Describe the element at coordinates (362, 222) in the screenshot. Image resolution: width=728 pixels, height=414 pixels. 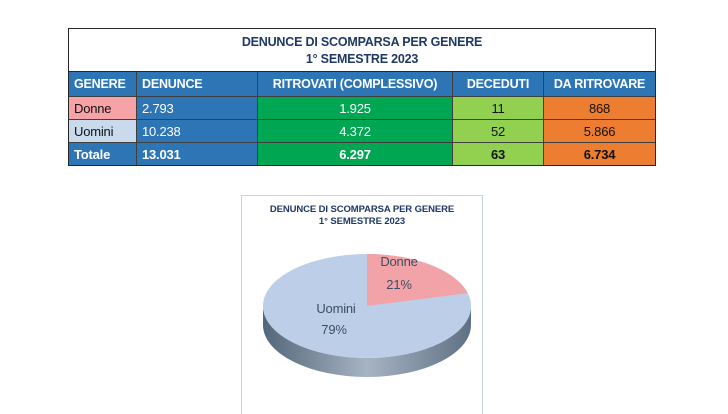
I see `chart-title-line2: 1° SEMESTRE 2023` at that location.